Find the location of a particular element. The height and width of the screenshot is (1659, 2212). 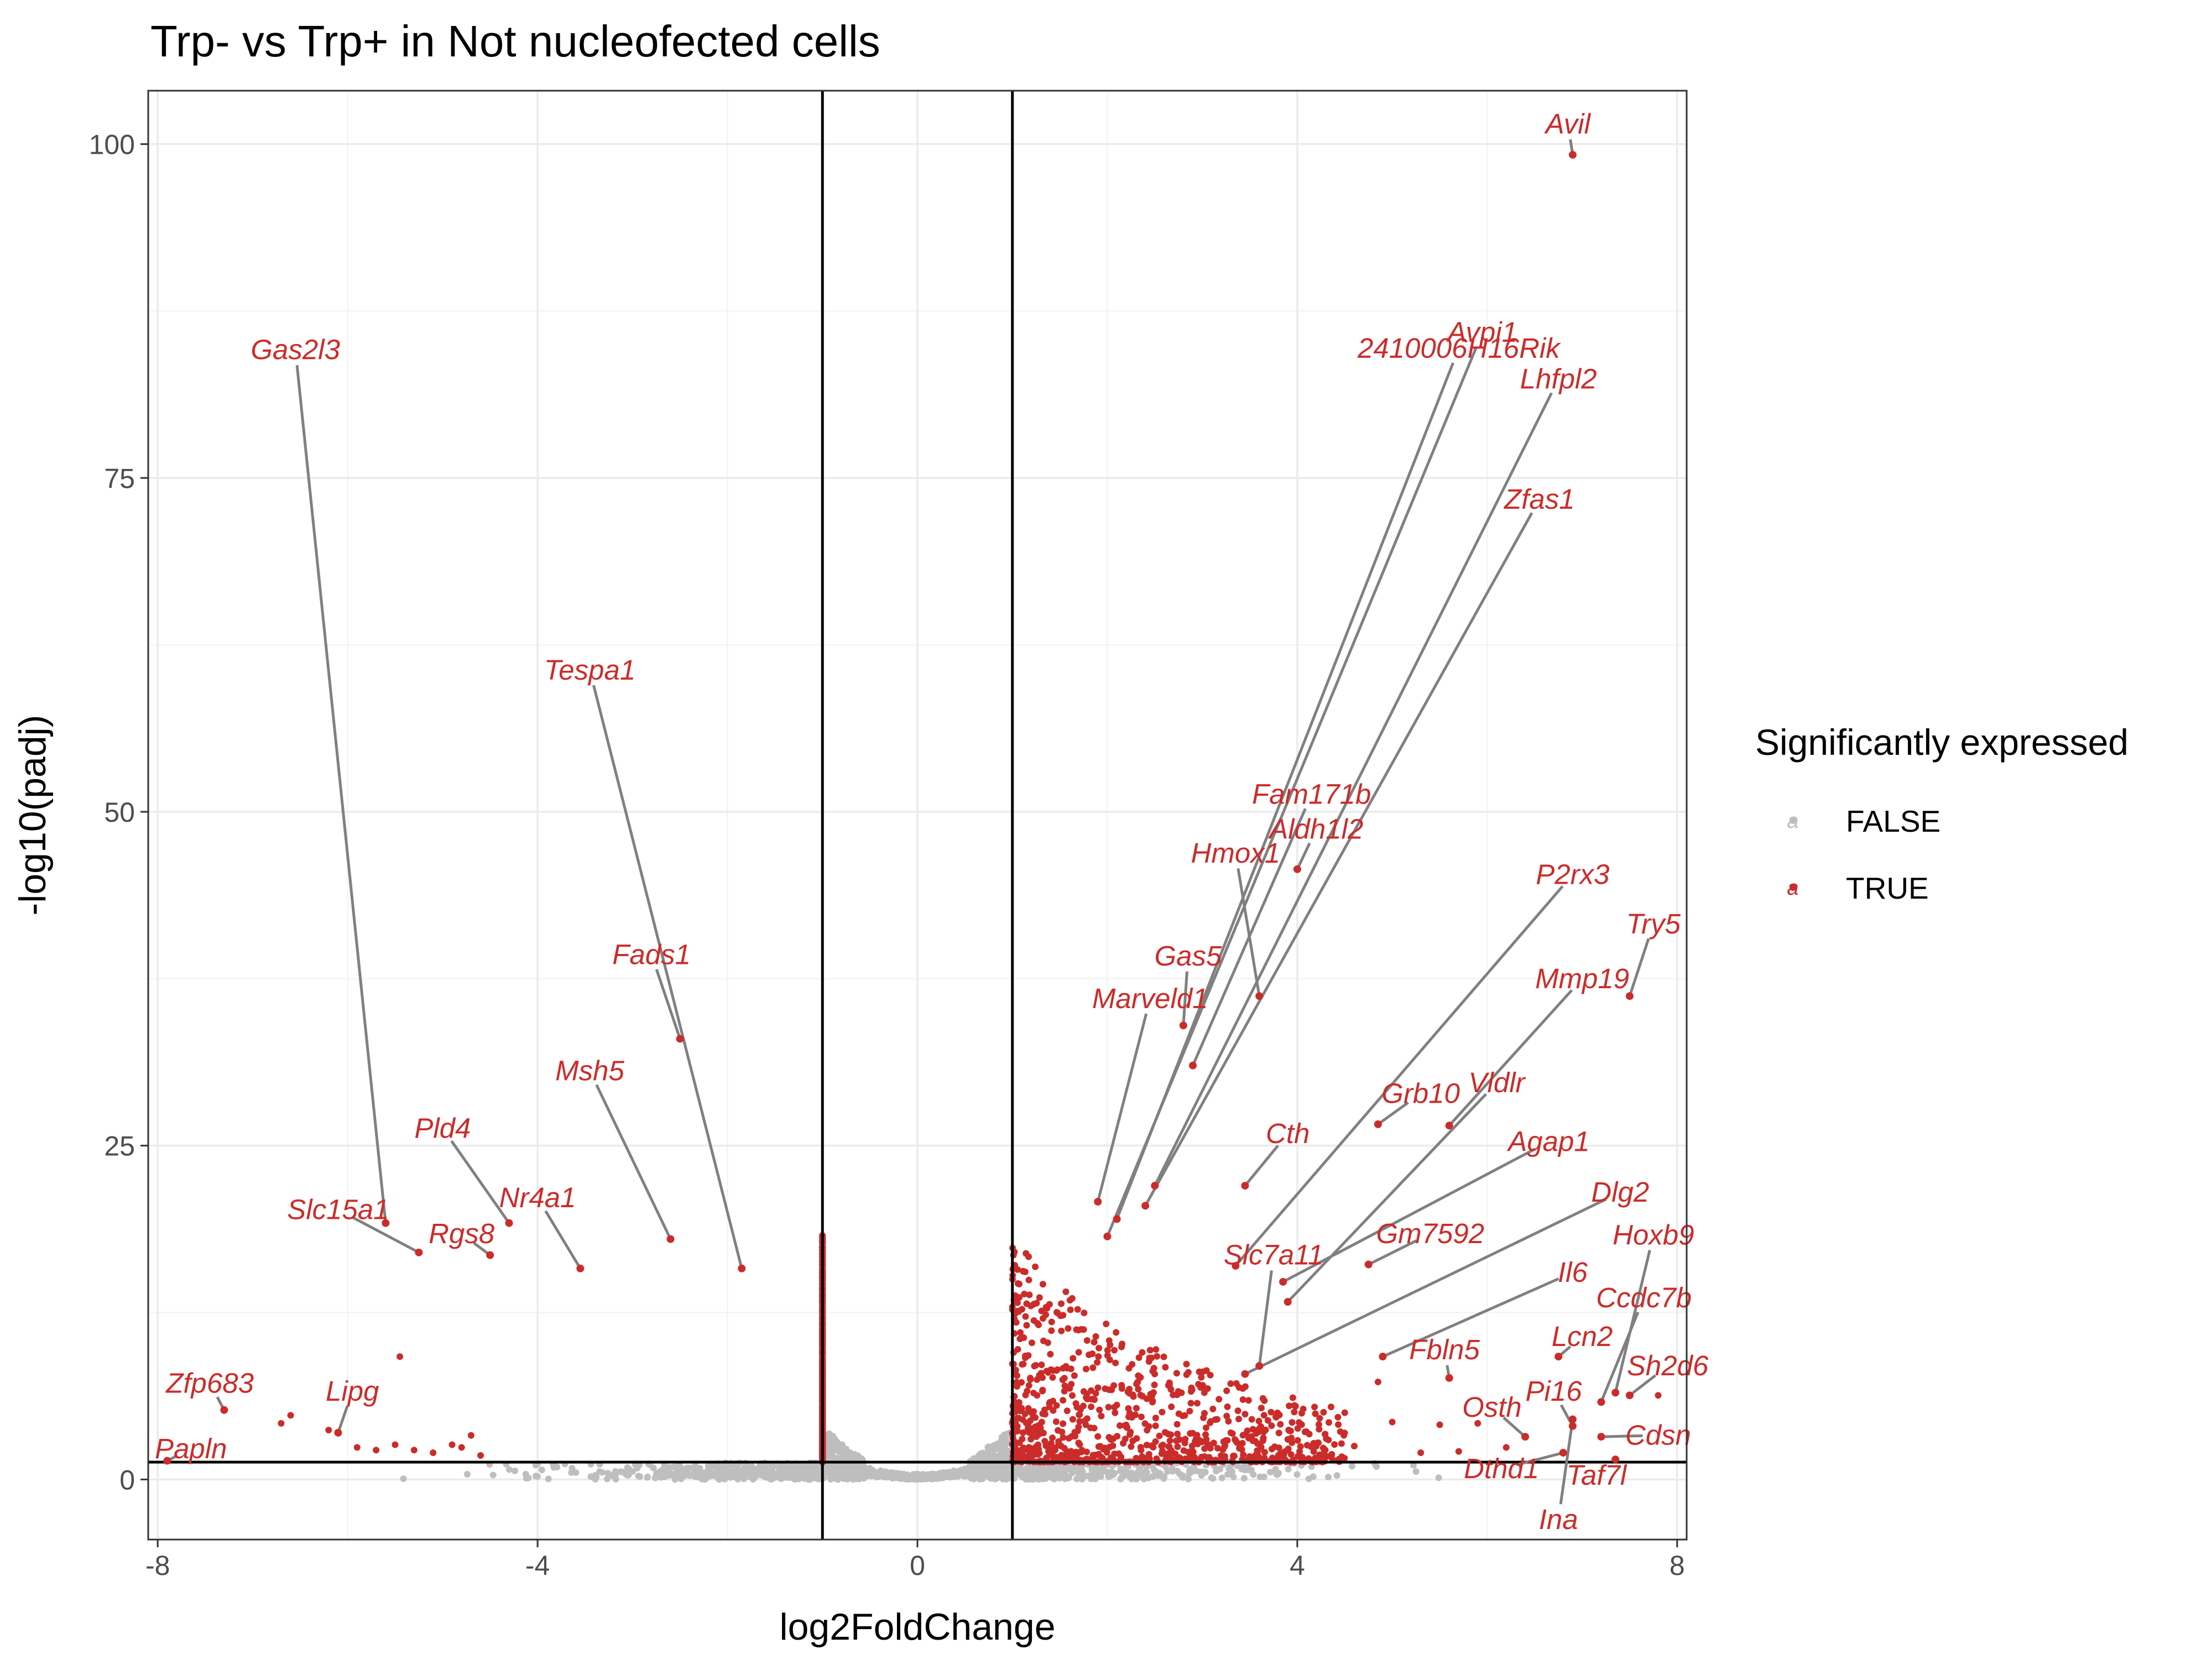

gene-label: Hmox1 is located at coordinates (1236, 853).